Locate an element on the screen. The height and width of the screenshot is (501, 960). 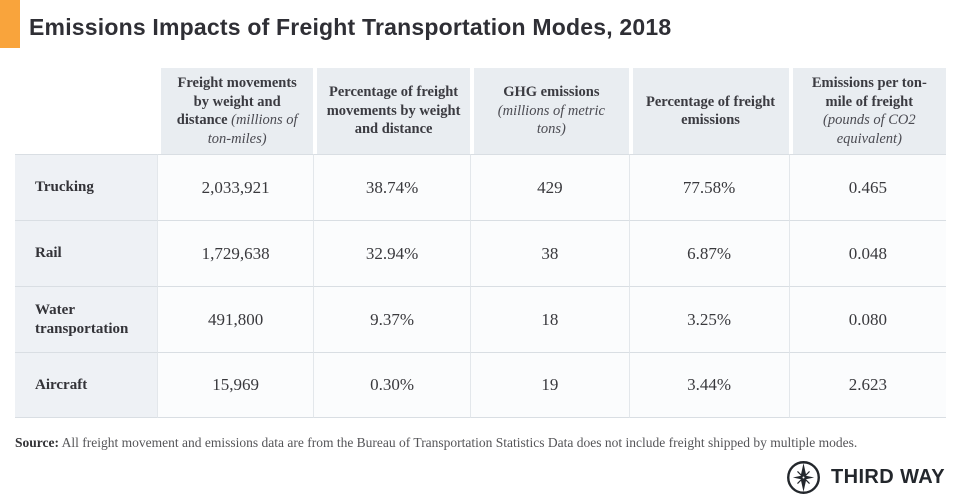
accent-bar is located at coordinates (10, 24).